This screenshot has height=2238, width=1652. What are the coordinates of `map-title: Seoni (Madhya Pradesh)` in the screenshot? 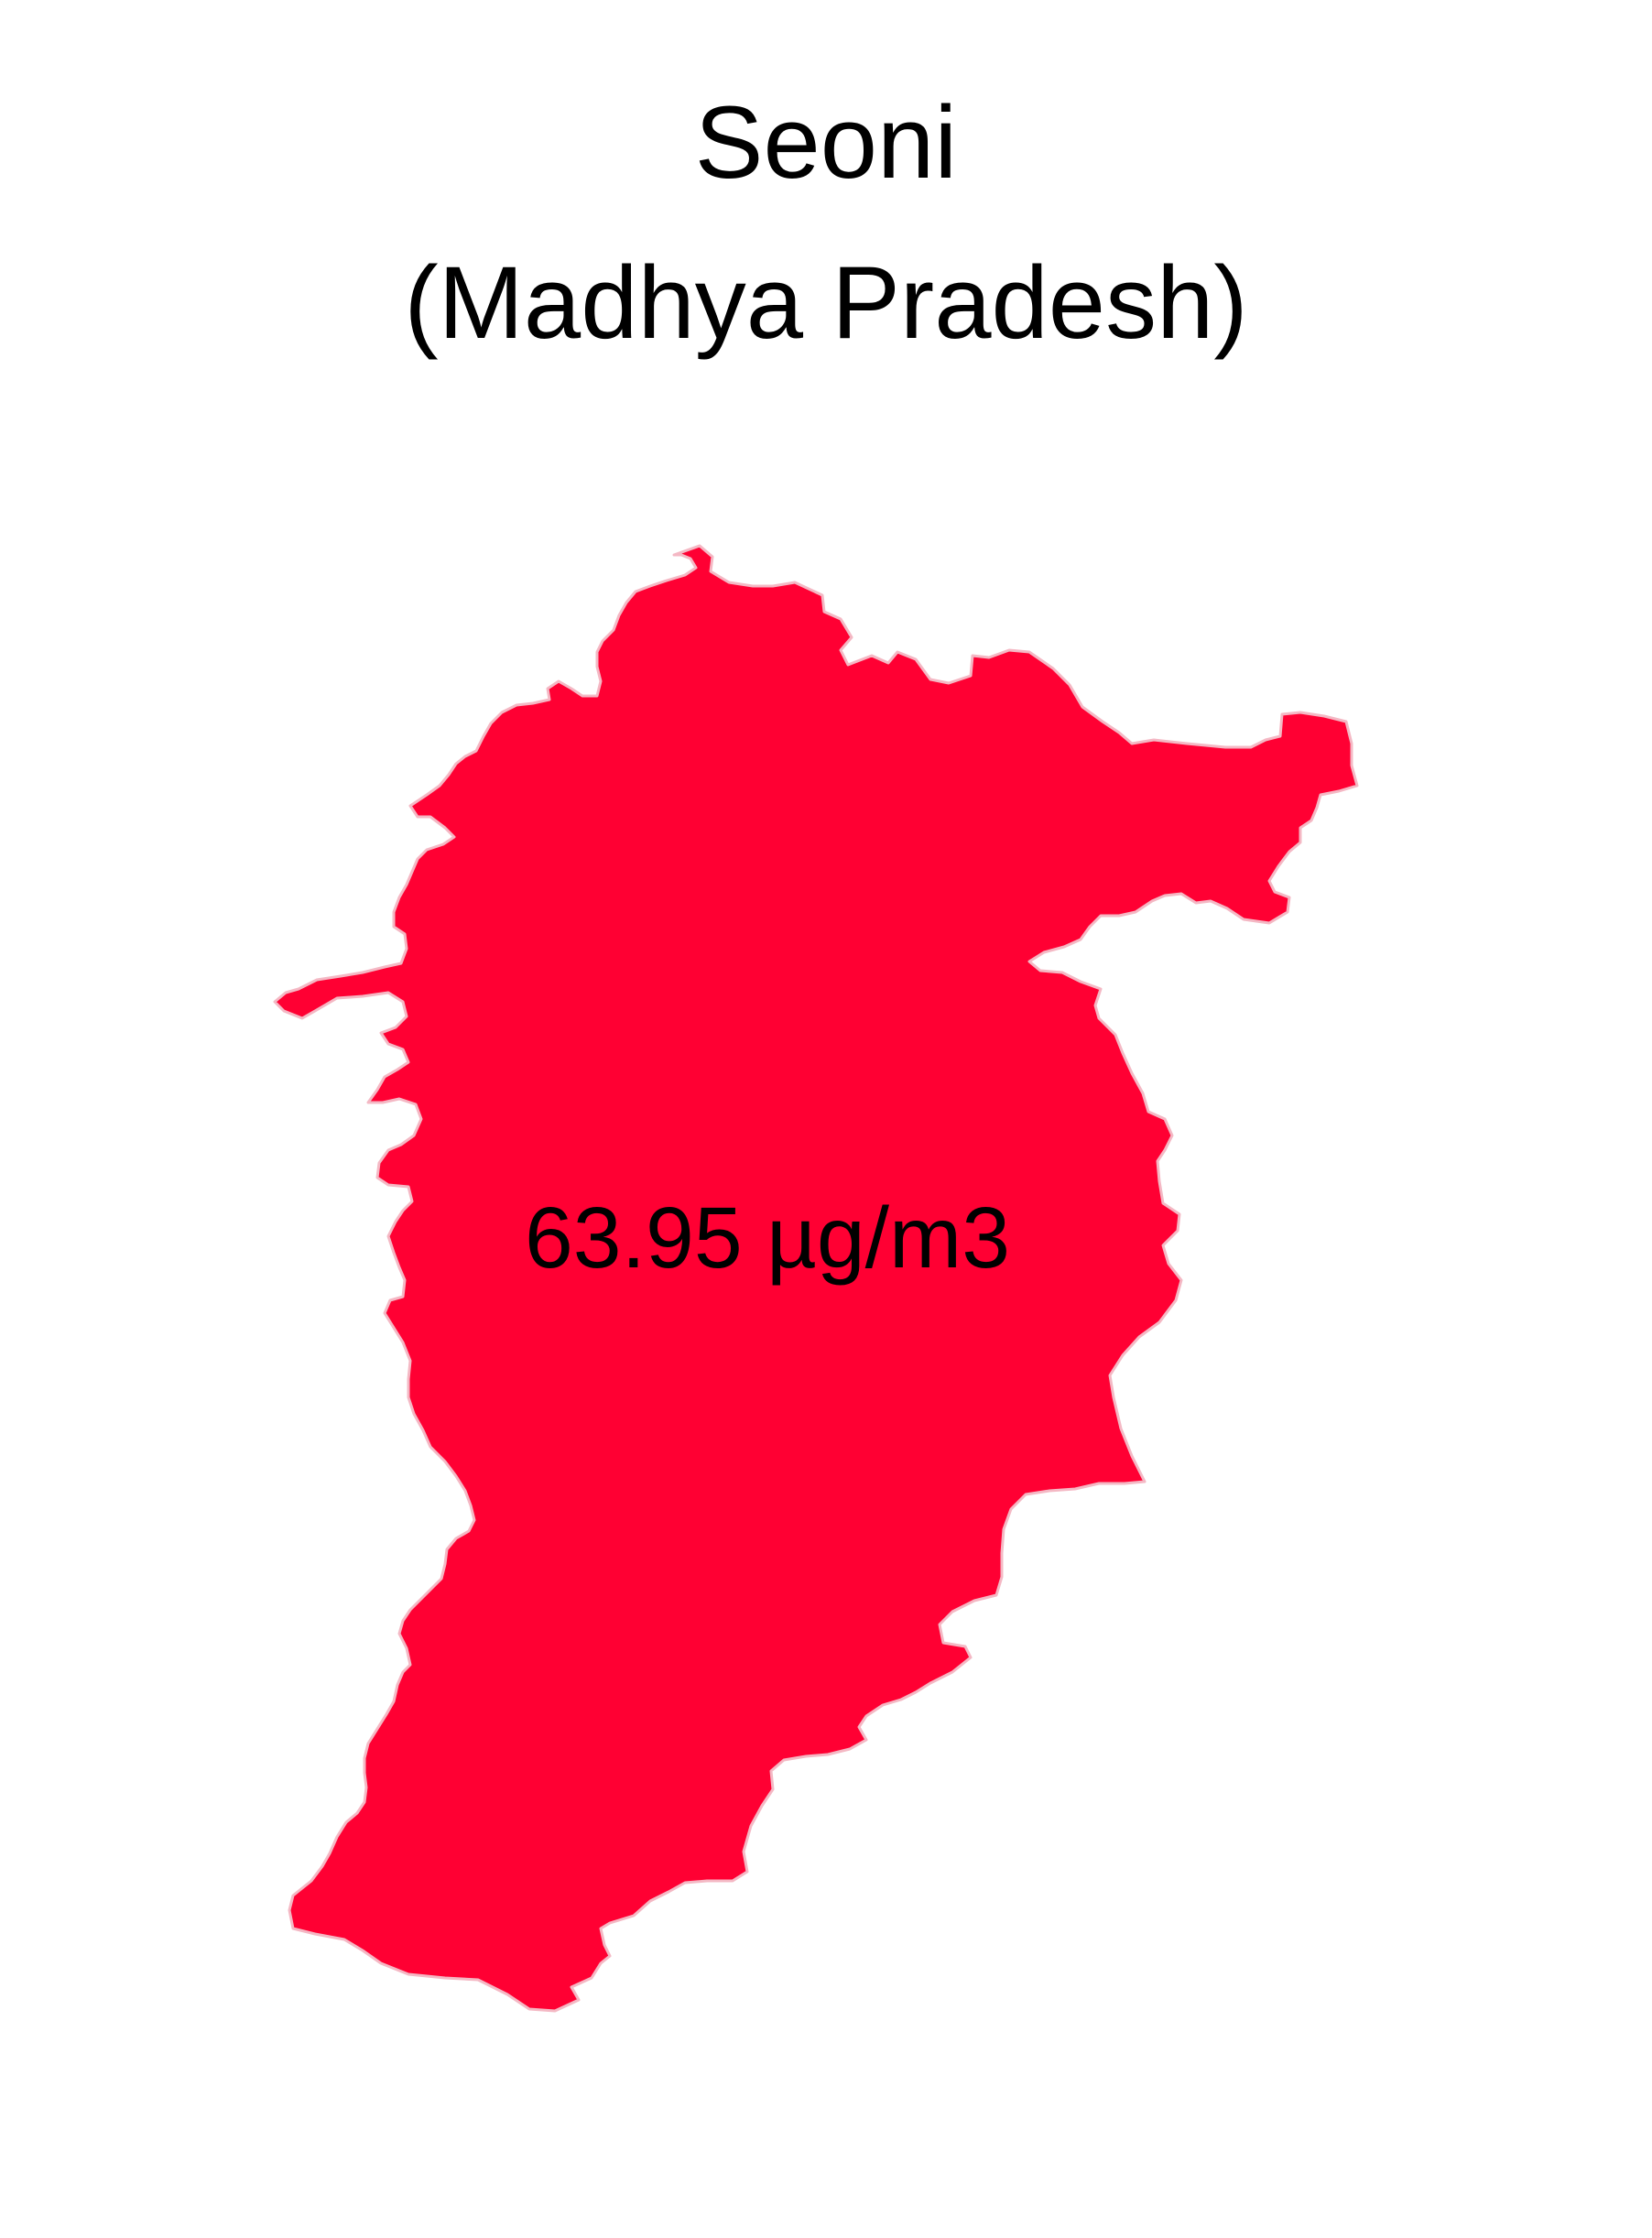 It's located at (826, 222).